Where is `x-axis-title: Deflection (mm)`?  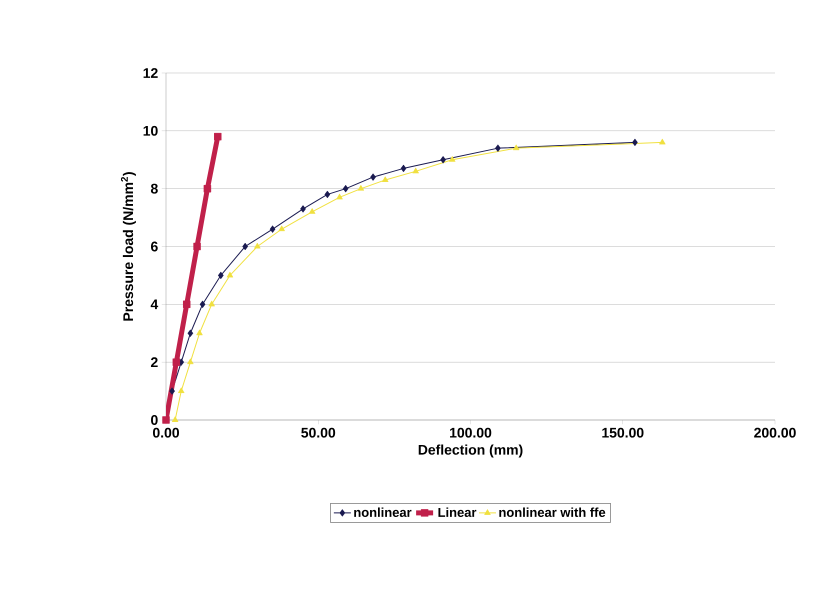
x-axis-title: Deflection (mm) is located at coordinates (470, 451).